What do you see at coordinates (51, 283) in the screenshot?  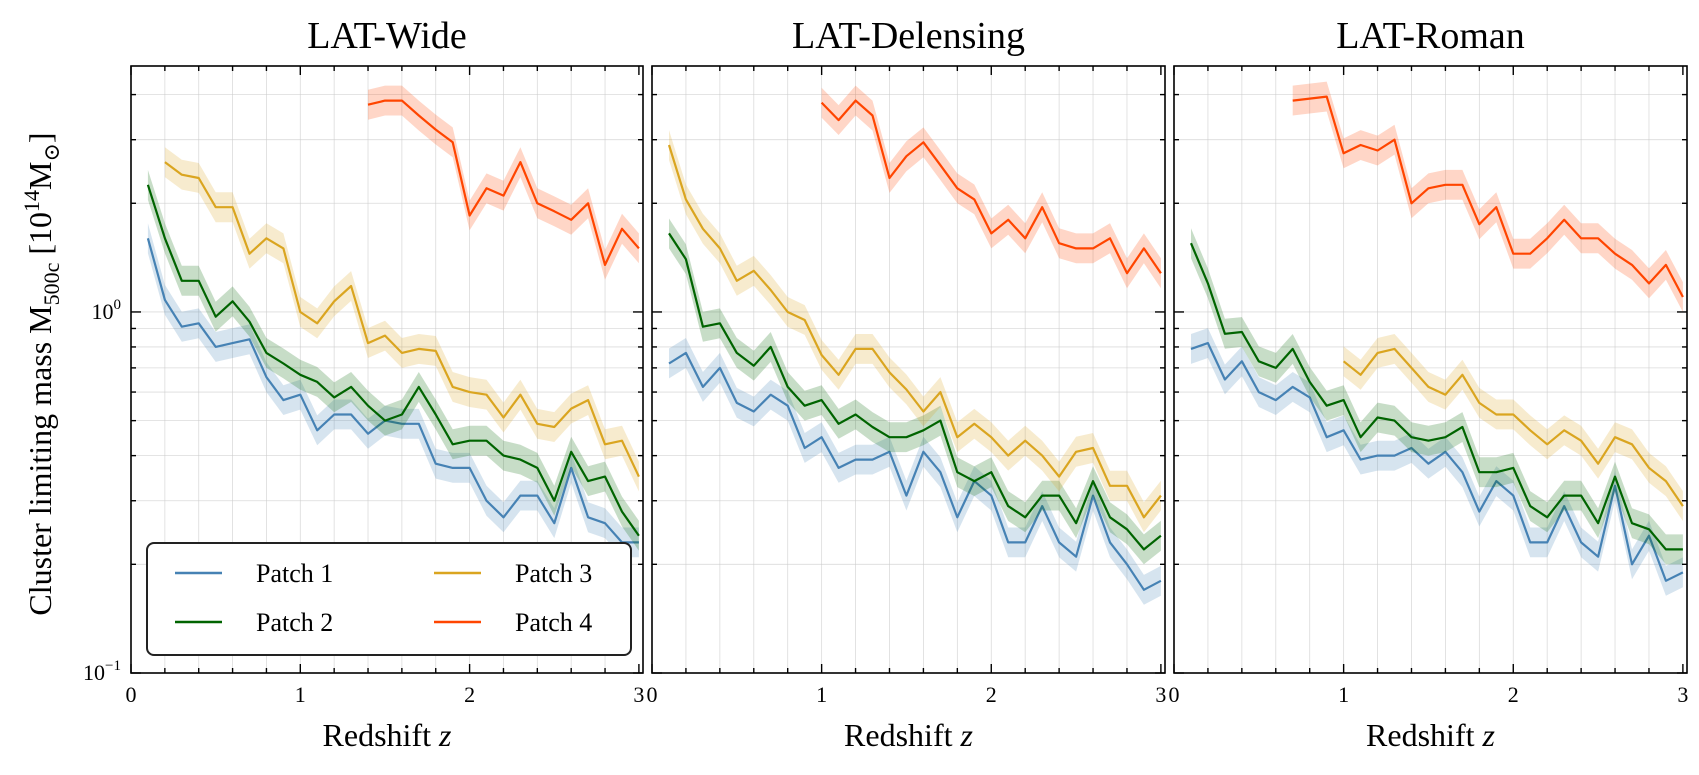 I see `y-axis-label-sub: 500c` at bounding box center [51, 283].